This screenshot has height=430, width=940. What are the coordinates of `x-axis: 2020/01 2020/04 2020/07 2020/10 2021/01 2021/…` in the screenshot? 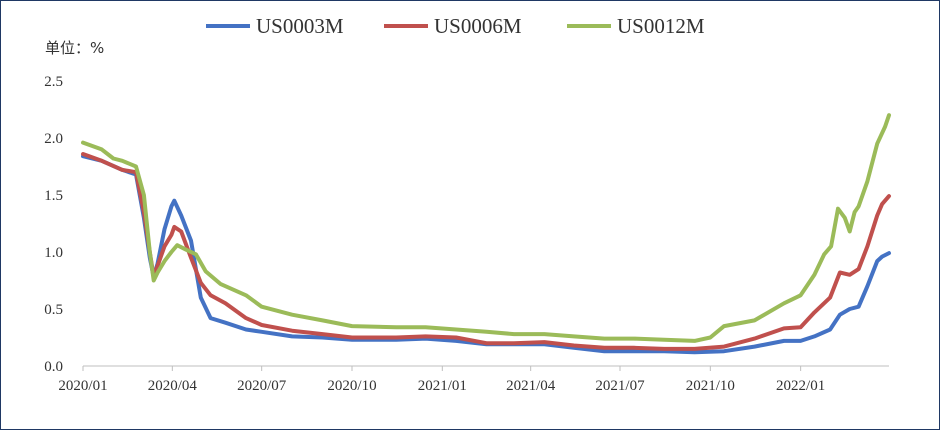 It's located at (441, 380).